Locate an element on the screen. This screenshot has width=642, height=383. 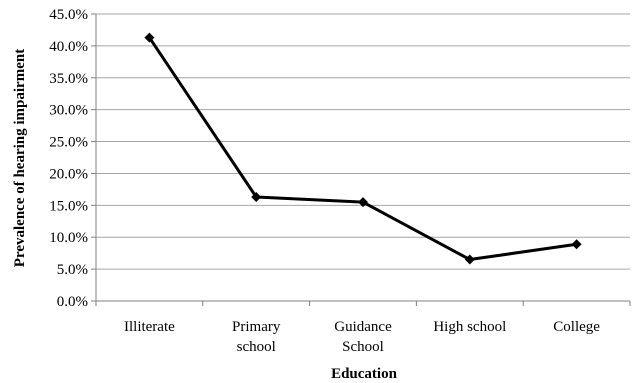
y-tick-label: 0.0% is located at coordinates (72, 302).